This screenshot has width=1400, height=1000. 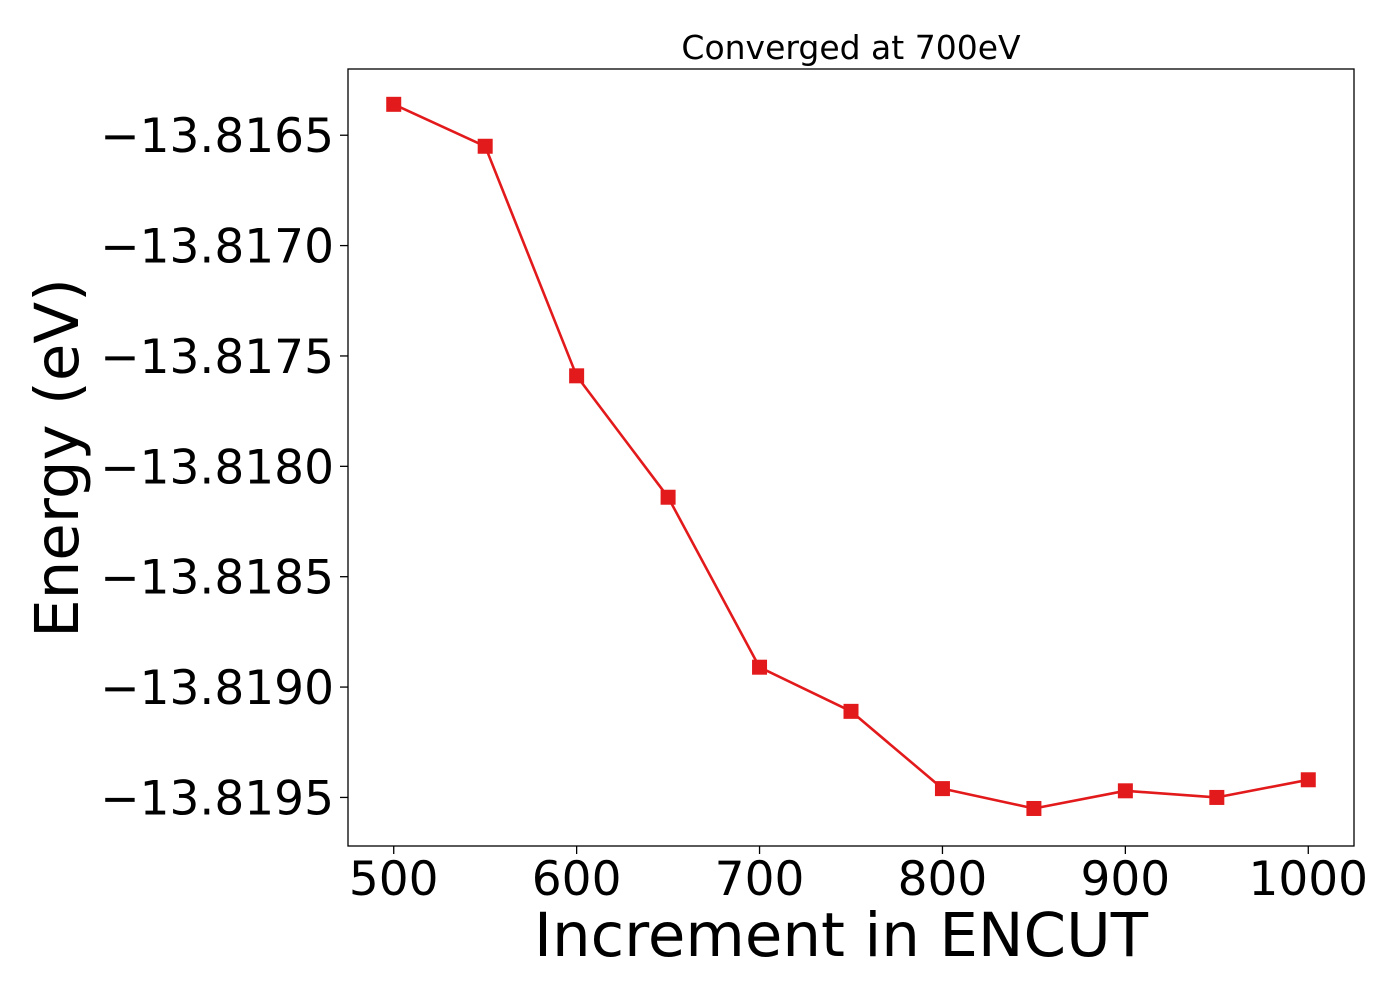 I want to click on chart-title: Converged at 700eV, so click(x=851, y=47).